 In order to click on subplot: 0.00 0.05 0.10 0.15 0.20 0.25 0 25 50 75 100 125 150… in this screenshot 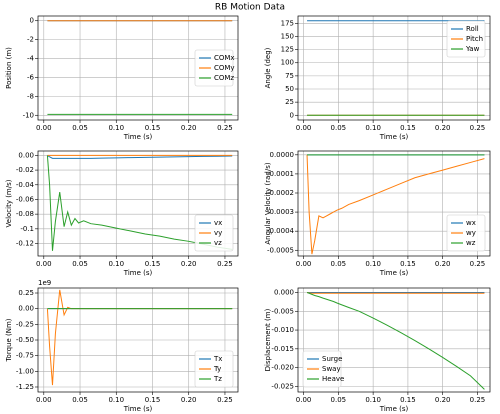, I will do `click(377, 78)`.